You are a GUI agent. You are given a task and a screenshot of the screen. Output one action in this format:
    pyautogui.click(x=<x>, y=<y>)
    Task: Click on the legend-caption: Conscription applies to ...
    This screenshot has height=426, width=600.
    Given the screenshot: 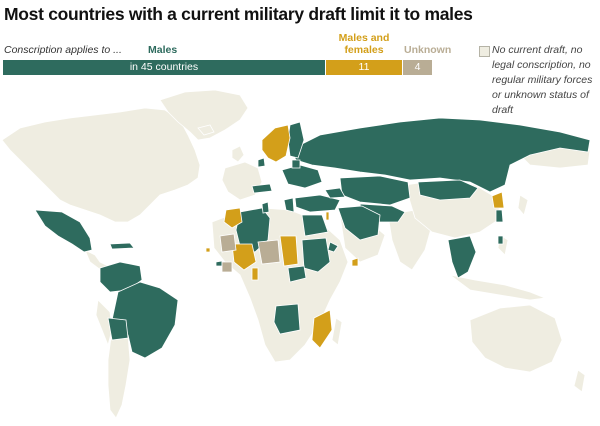 What is the action you would take?
    pyautogui.click(x=63, y=50)
    